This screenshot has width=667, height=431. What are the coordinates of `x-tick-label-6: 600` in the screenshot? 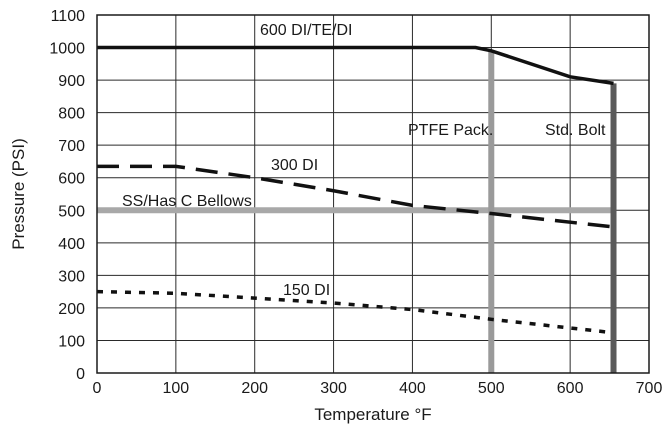 It's located at (570, 388).